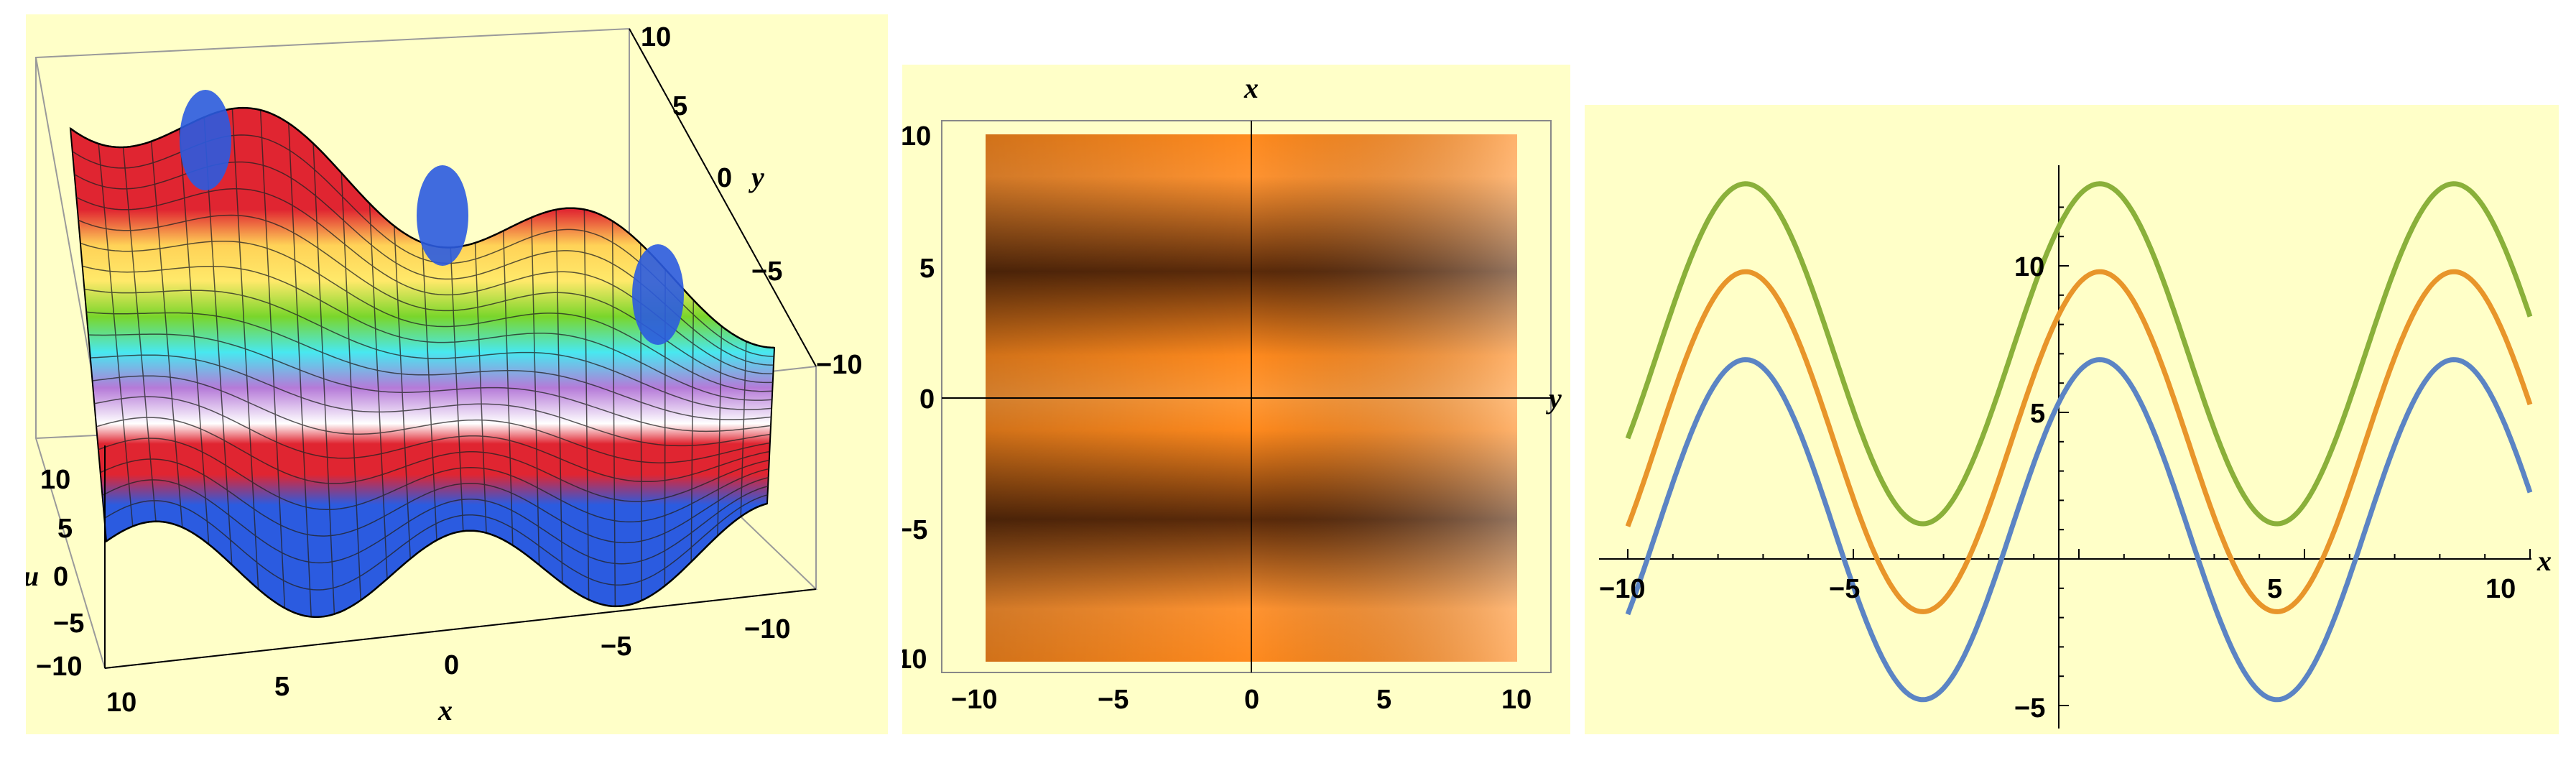  Describe the element at coordinates (724, 178) in the screenshot. I see `y-tick-label: 0` at that location.